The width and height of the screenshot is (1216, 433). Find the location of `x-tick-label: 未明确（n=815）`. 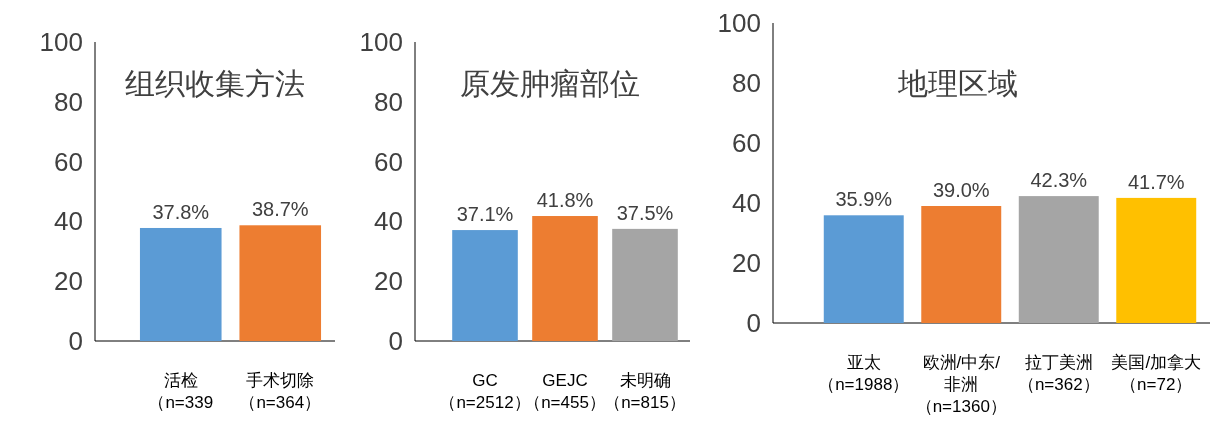

x-tick-label: 未明确（n=815） is located at coordinates (645, 391).